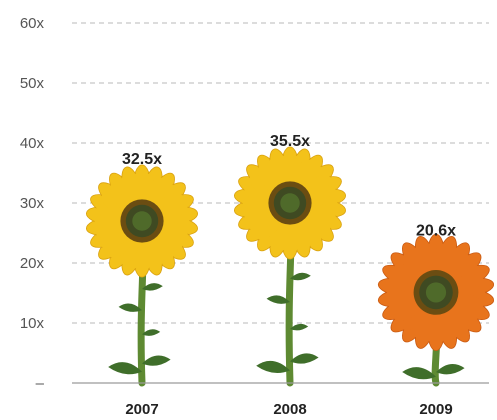 The height and width of the screenshot is (420, 497). I want to click on sunflower-bar-2007: 32.5x, so click(142, 269).